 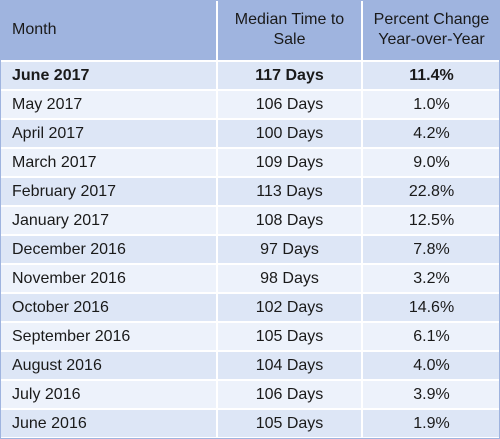 What do you see at coordinates (431, 192) in the screenshot?
I see `cell-percent-change: 22.8%` at bounding box center [431, 192].